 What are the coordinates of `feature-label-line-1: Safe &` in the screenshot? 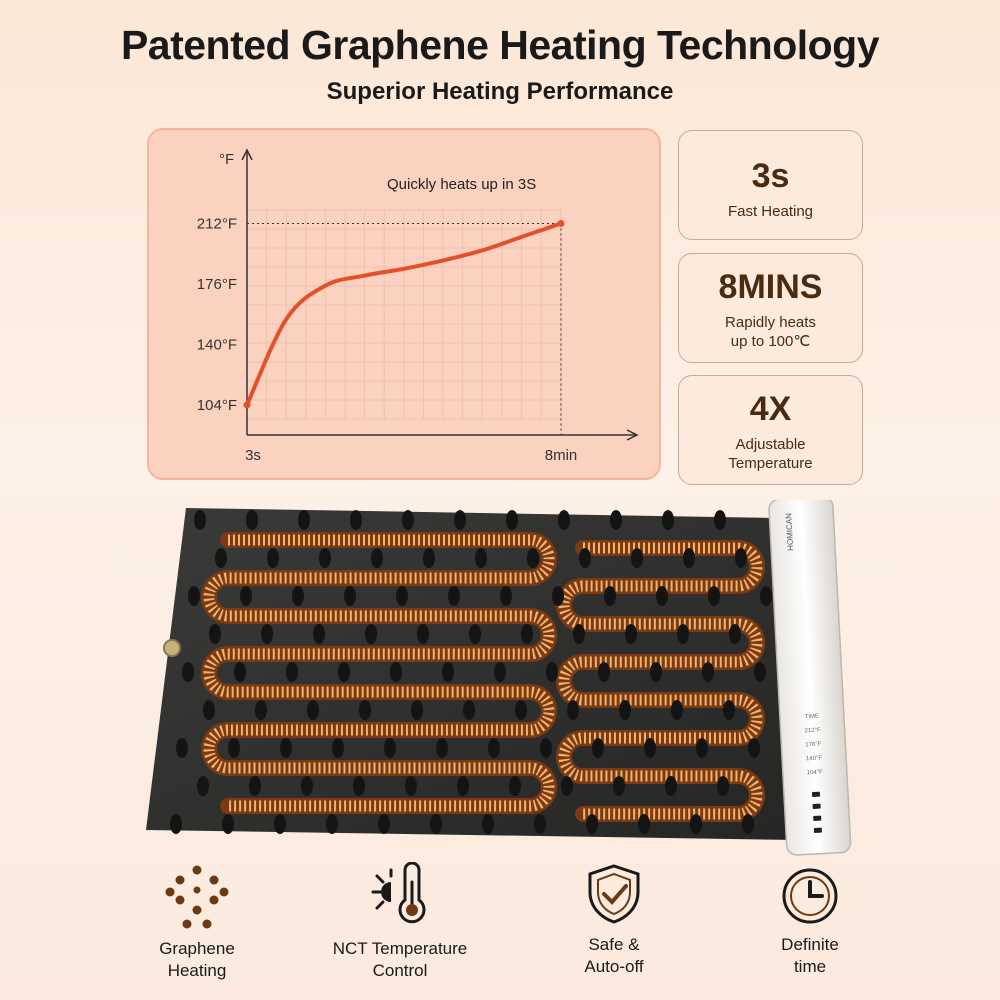 It's located at (614, 944).